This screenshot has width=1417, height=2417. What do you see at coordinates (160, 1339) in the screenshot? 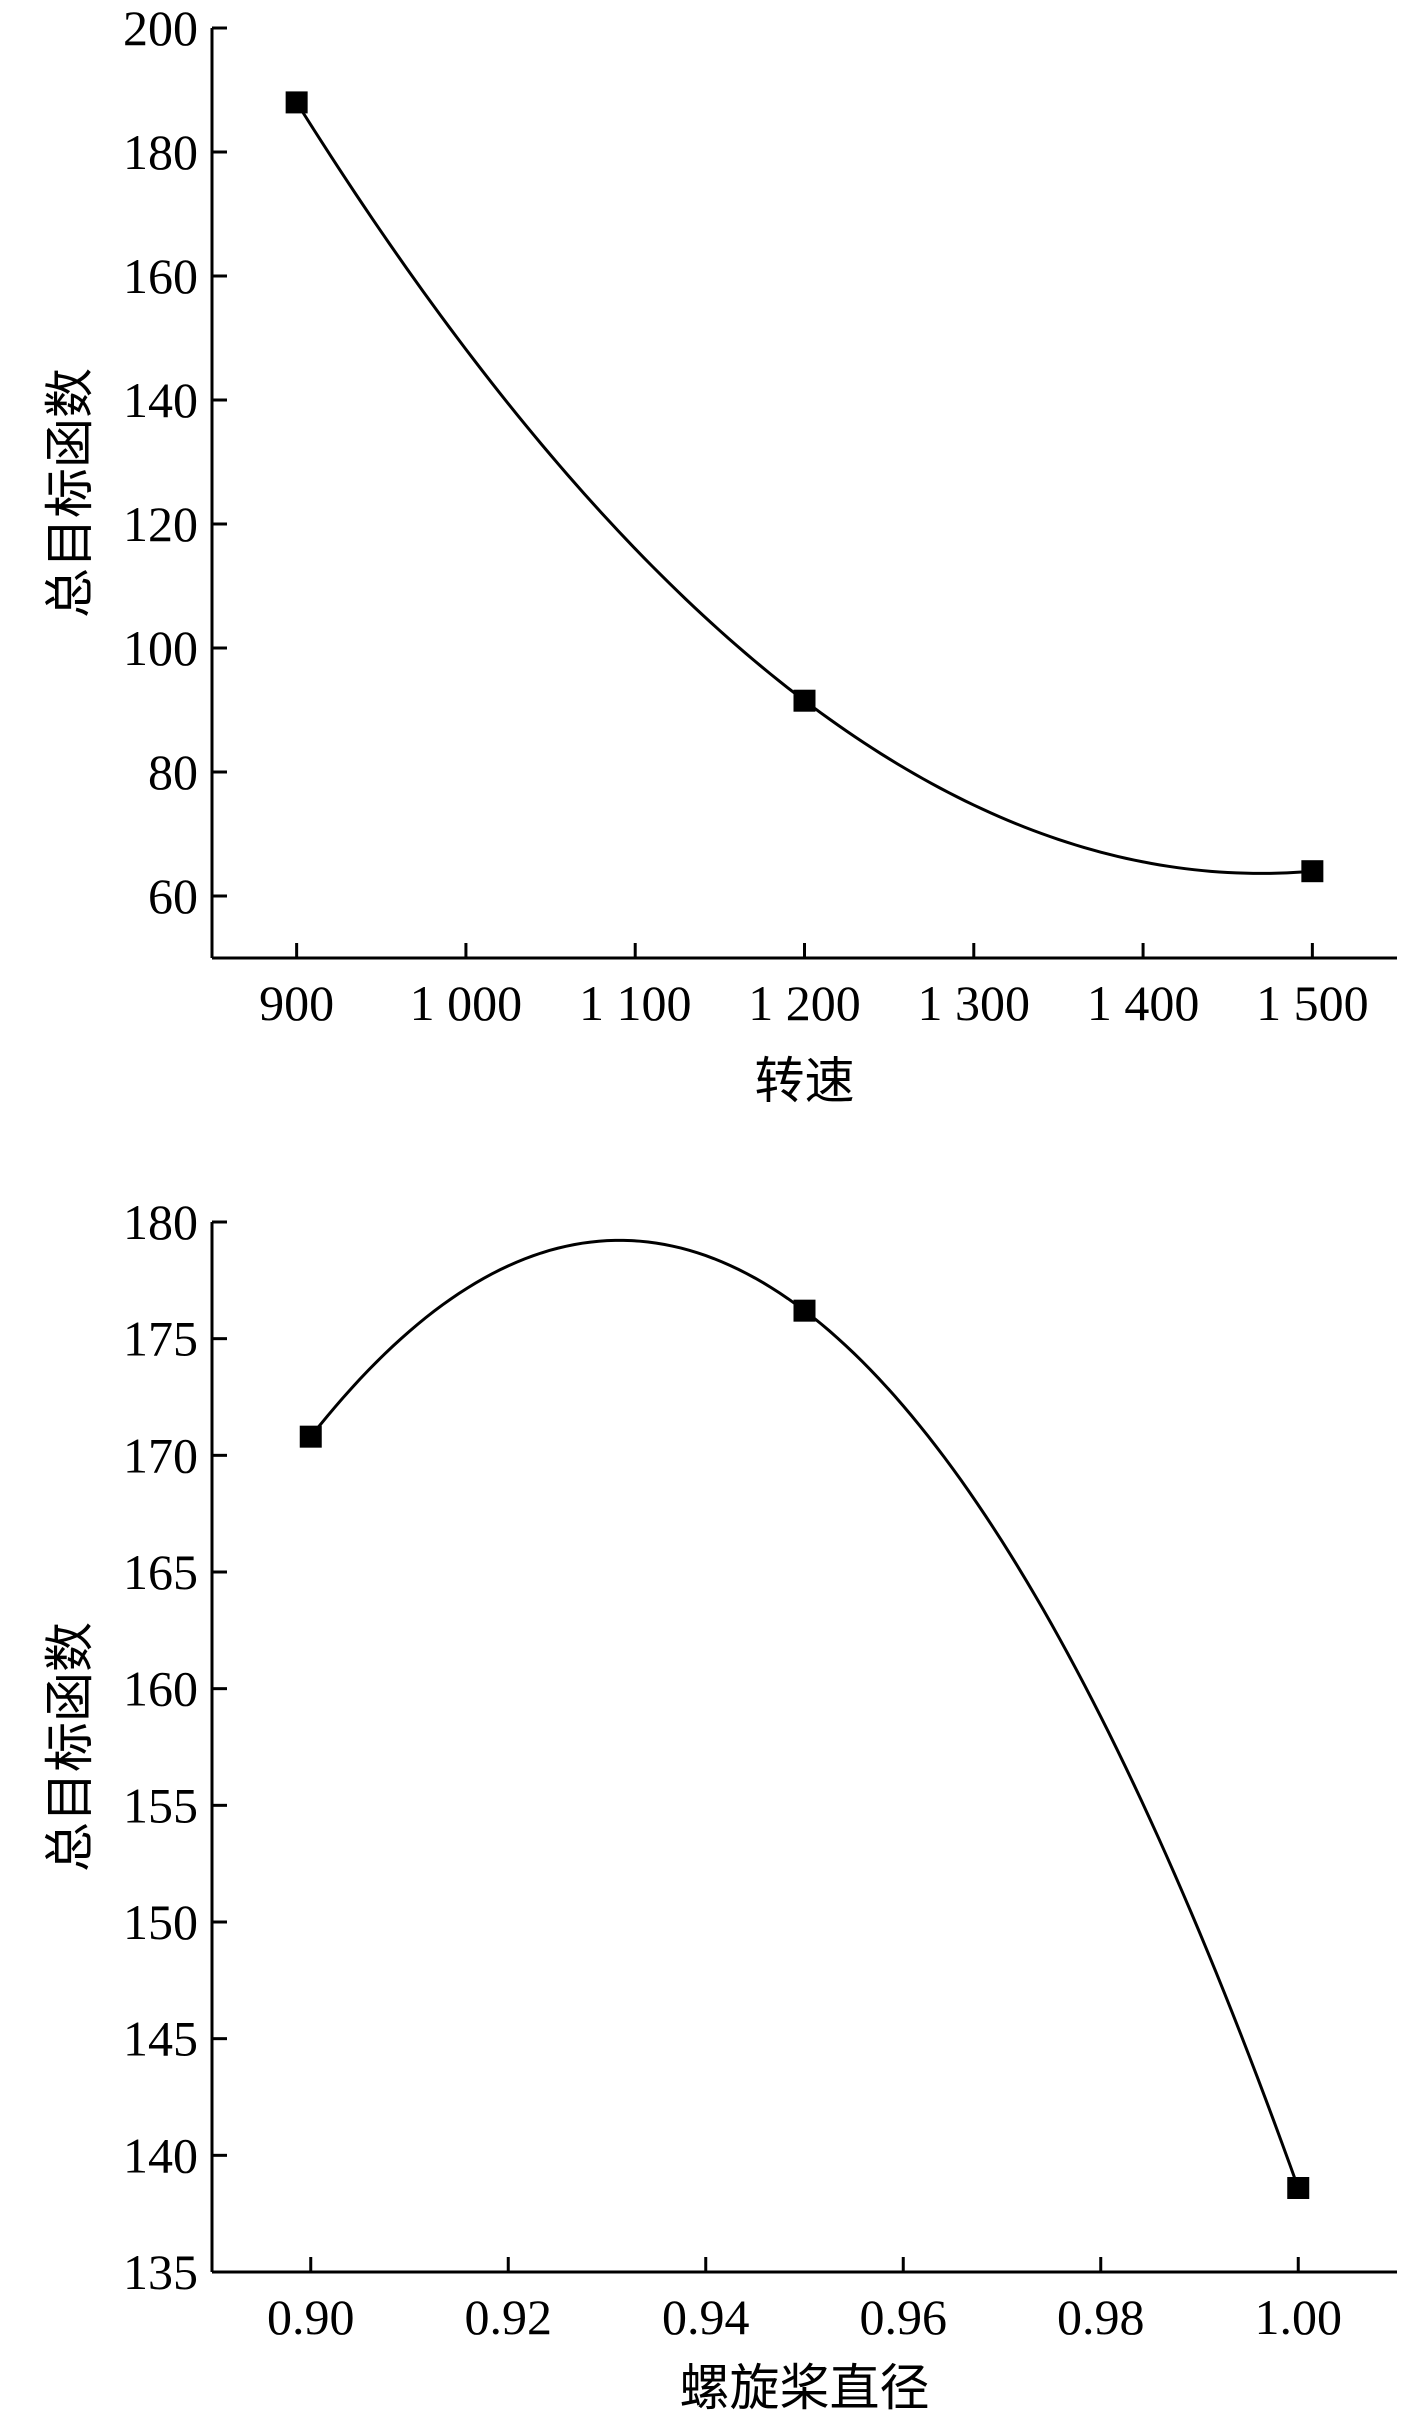
I see `y-tick-label: 175` at bounding box center [160, 1339].